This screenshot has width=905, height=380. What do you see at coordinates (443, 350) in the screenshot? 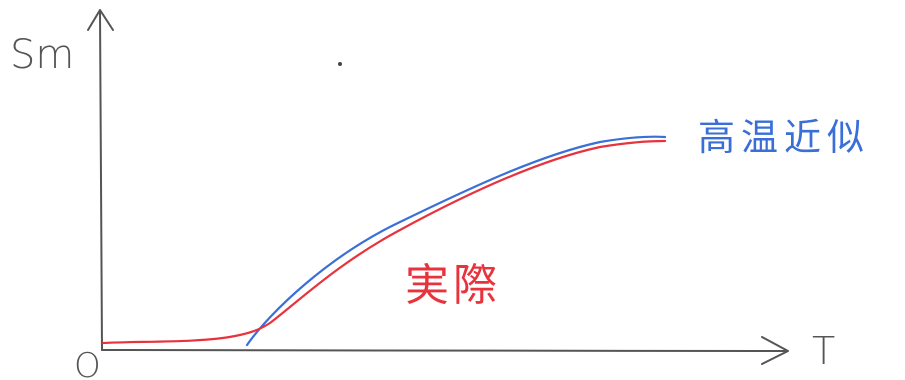
I see `x-axis-line` at bounding box center [443, 350].